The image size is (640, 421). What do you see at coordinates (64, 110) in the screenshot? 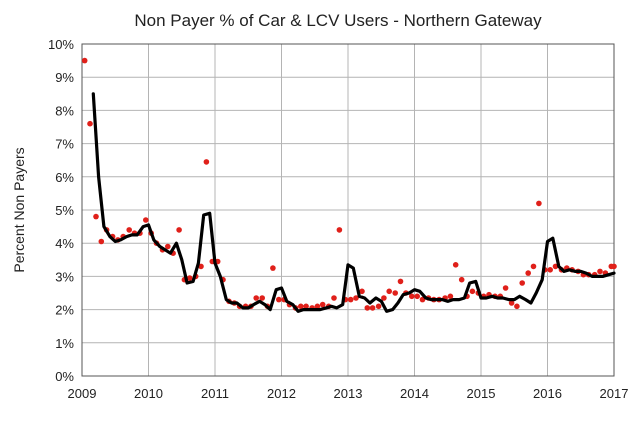
I see `y-tick-label: 8%` at bounding box center [64, 110].